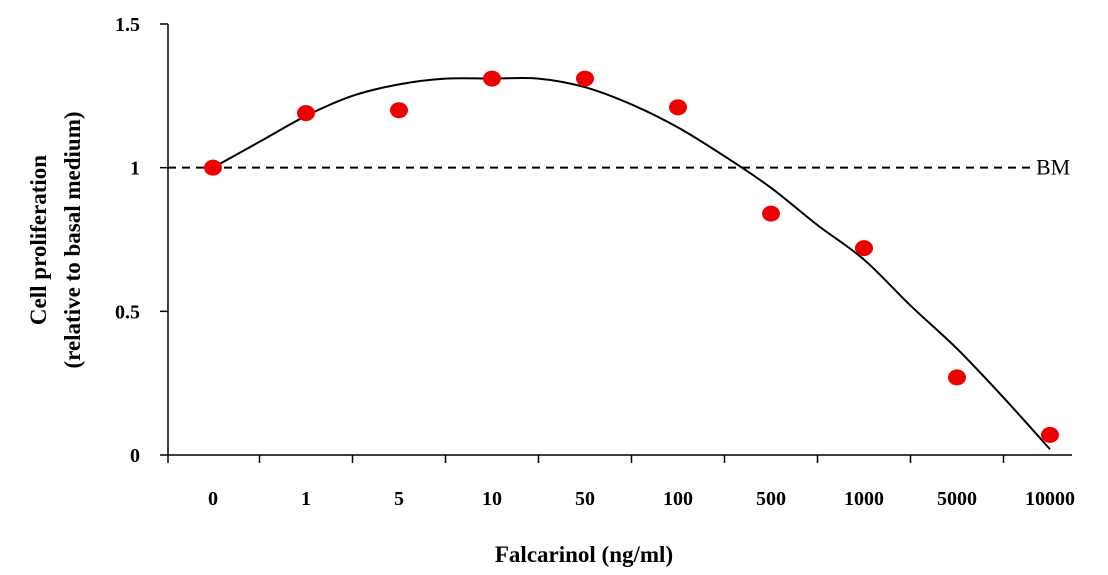 The width and height of the screenshot is (1108, 575). Describe the element at coordinates (213, 499) in the screenshot. I see `x-tick-label: 0` at that location.